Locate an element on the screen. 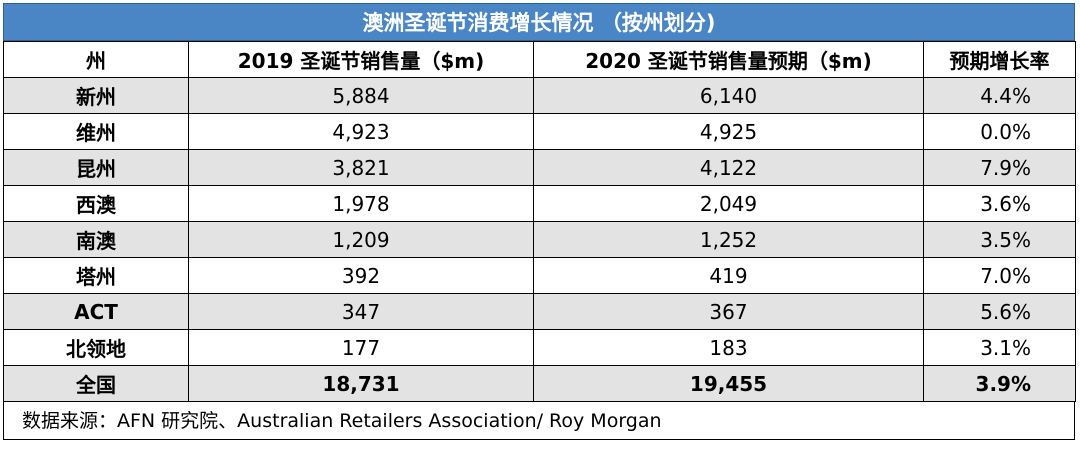 This screenshot has width=1080, height=467. sales-2019-cell: 177 is located at coordinates (361, 347).